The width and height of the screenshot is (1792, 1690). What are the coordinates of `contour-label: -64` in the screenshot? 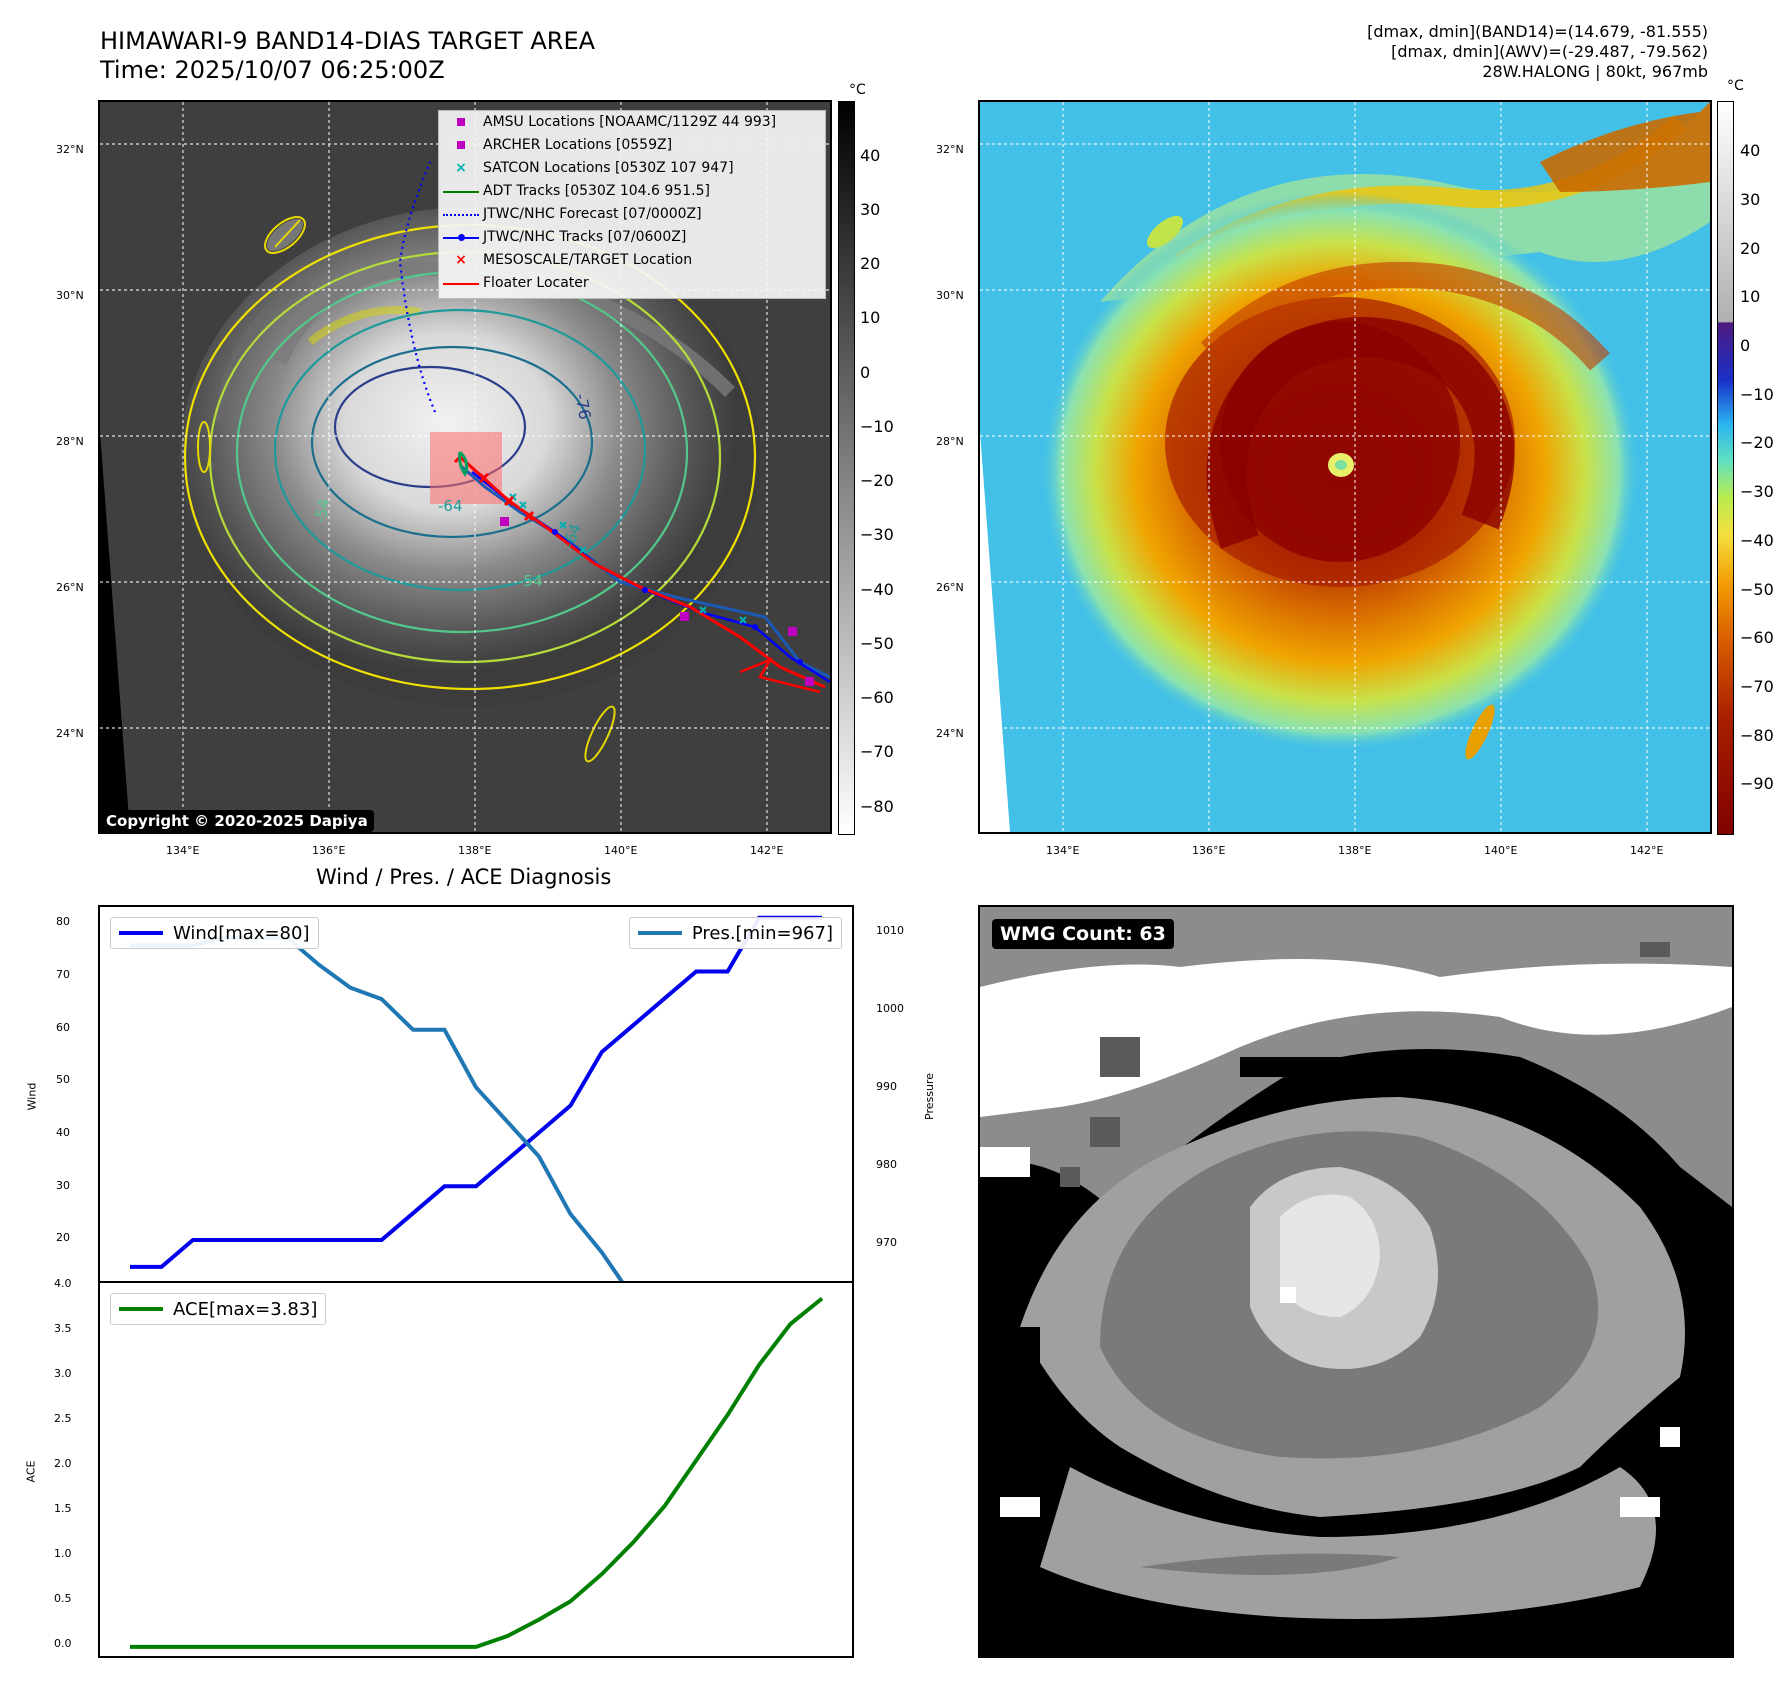 It's located at (450, 506).